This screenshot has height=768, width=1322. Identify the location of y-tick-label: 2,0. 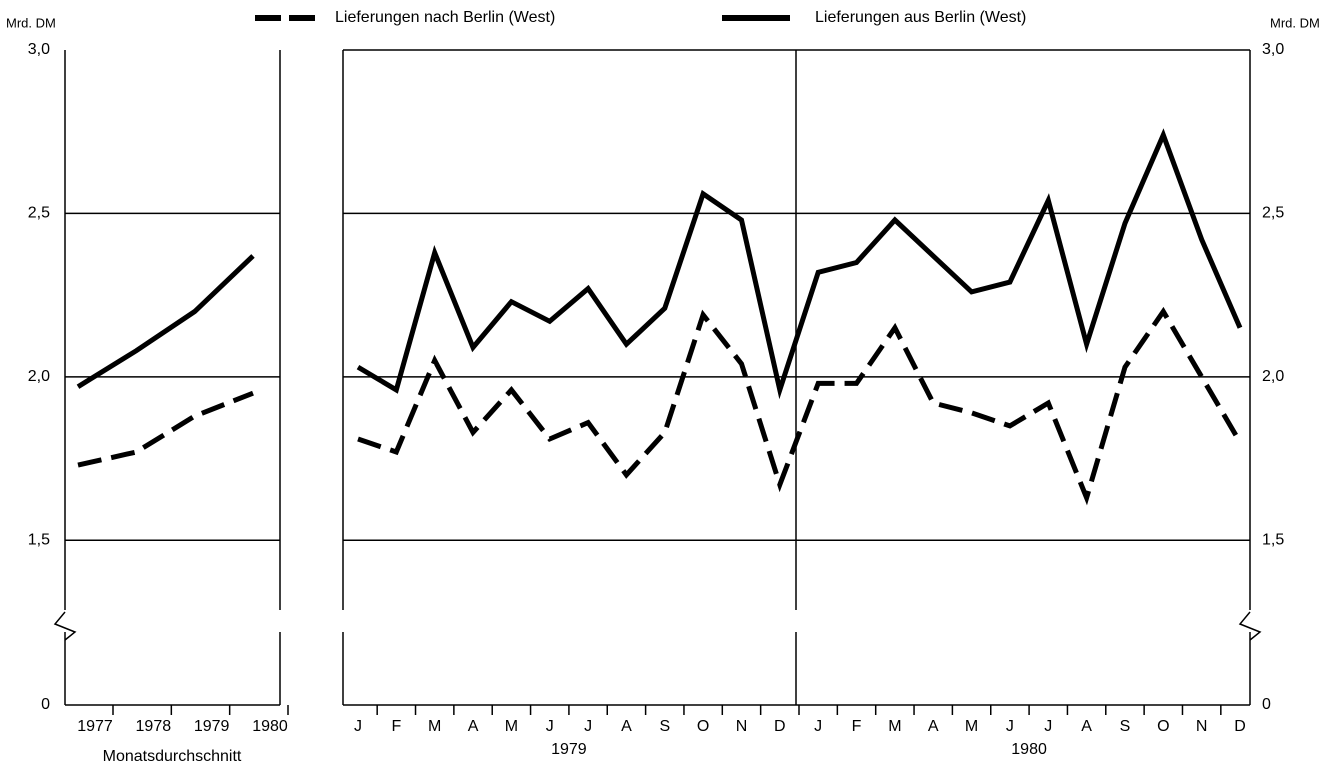
(39, 376).